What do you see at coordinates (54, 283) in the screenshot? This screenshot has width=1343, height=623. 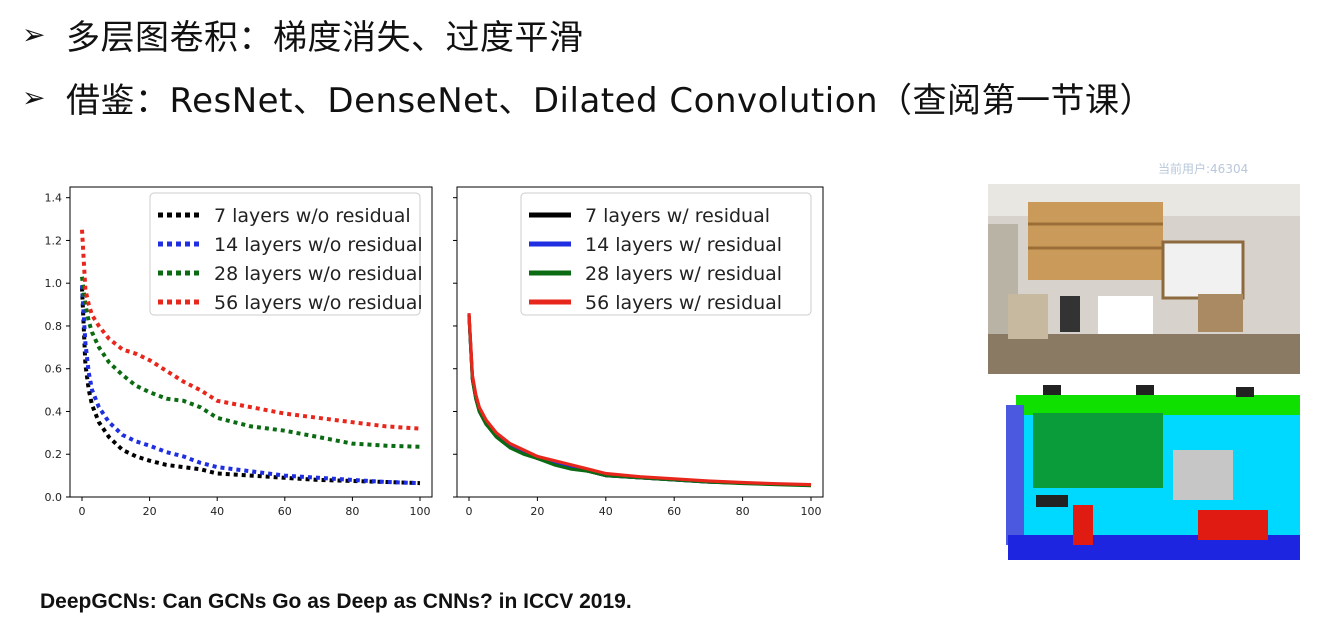 I see `y-tick-label: 1.0` at bounding box center [54, 283].